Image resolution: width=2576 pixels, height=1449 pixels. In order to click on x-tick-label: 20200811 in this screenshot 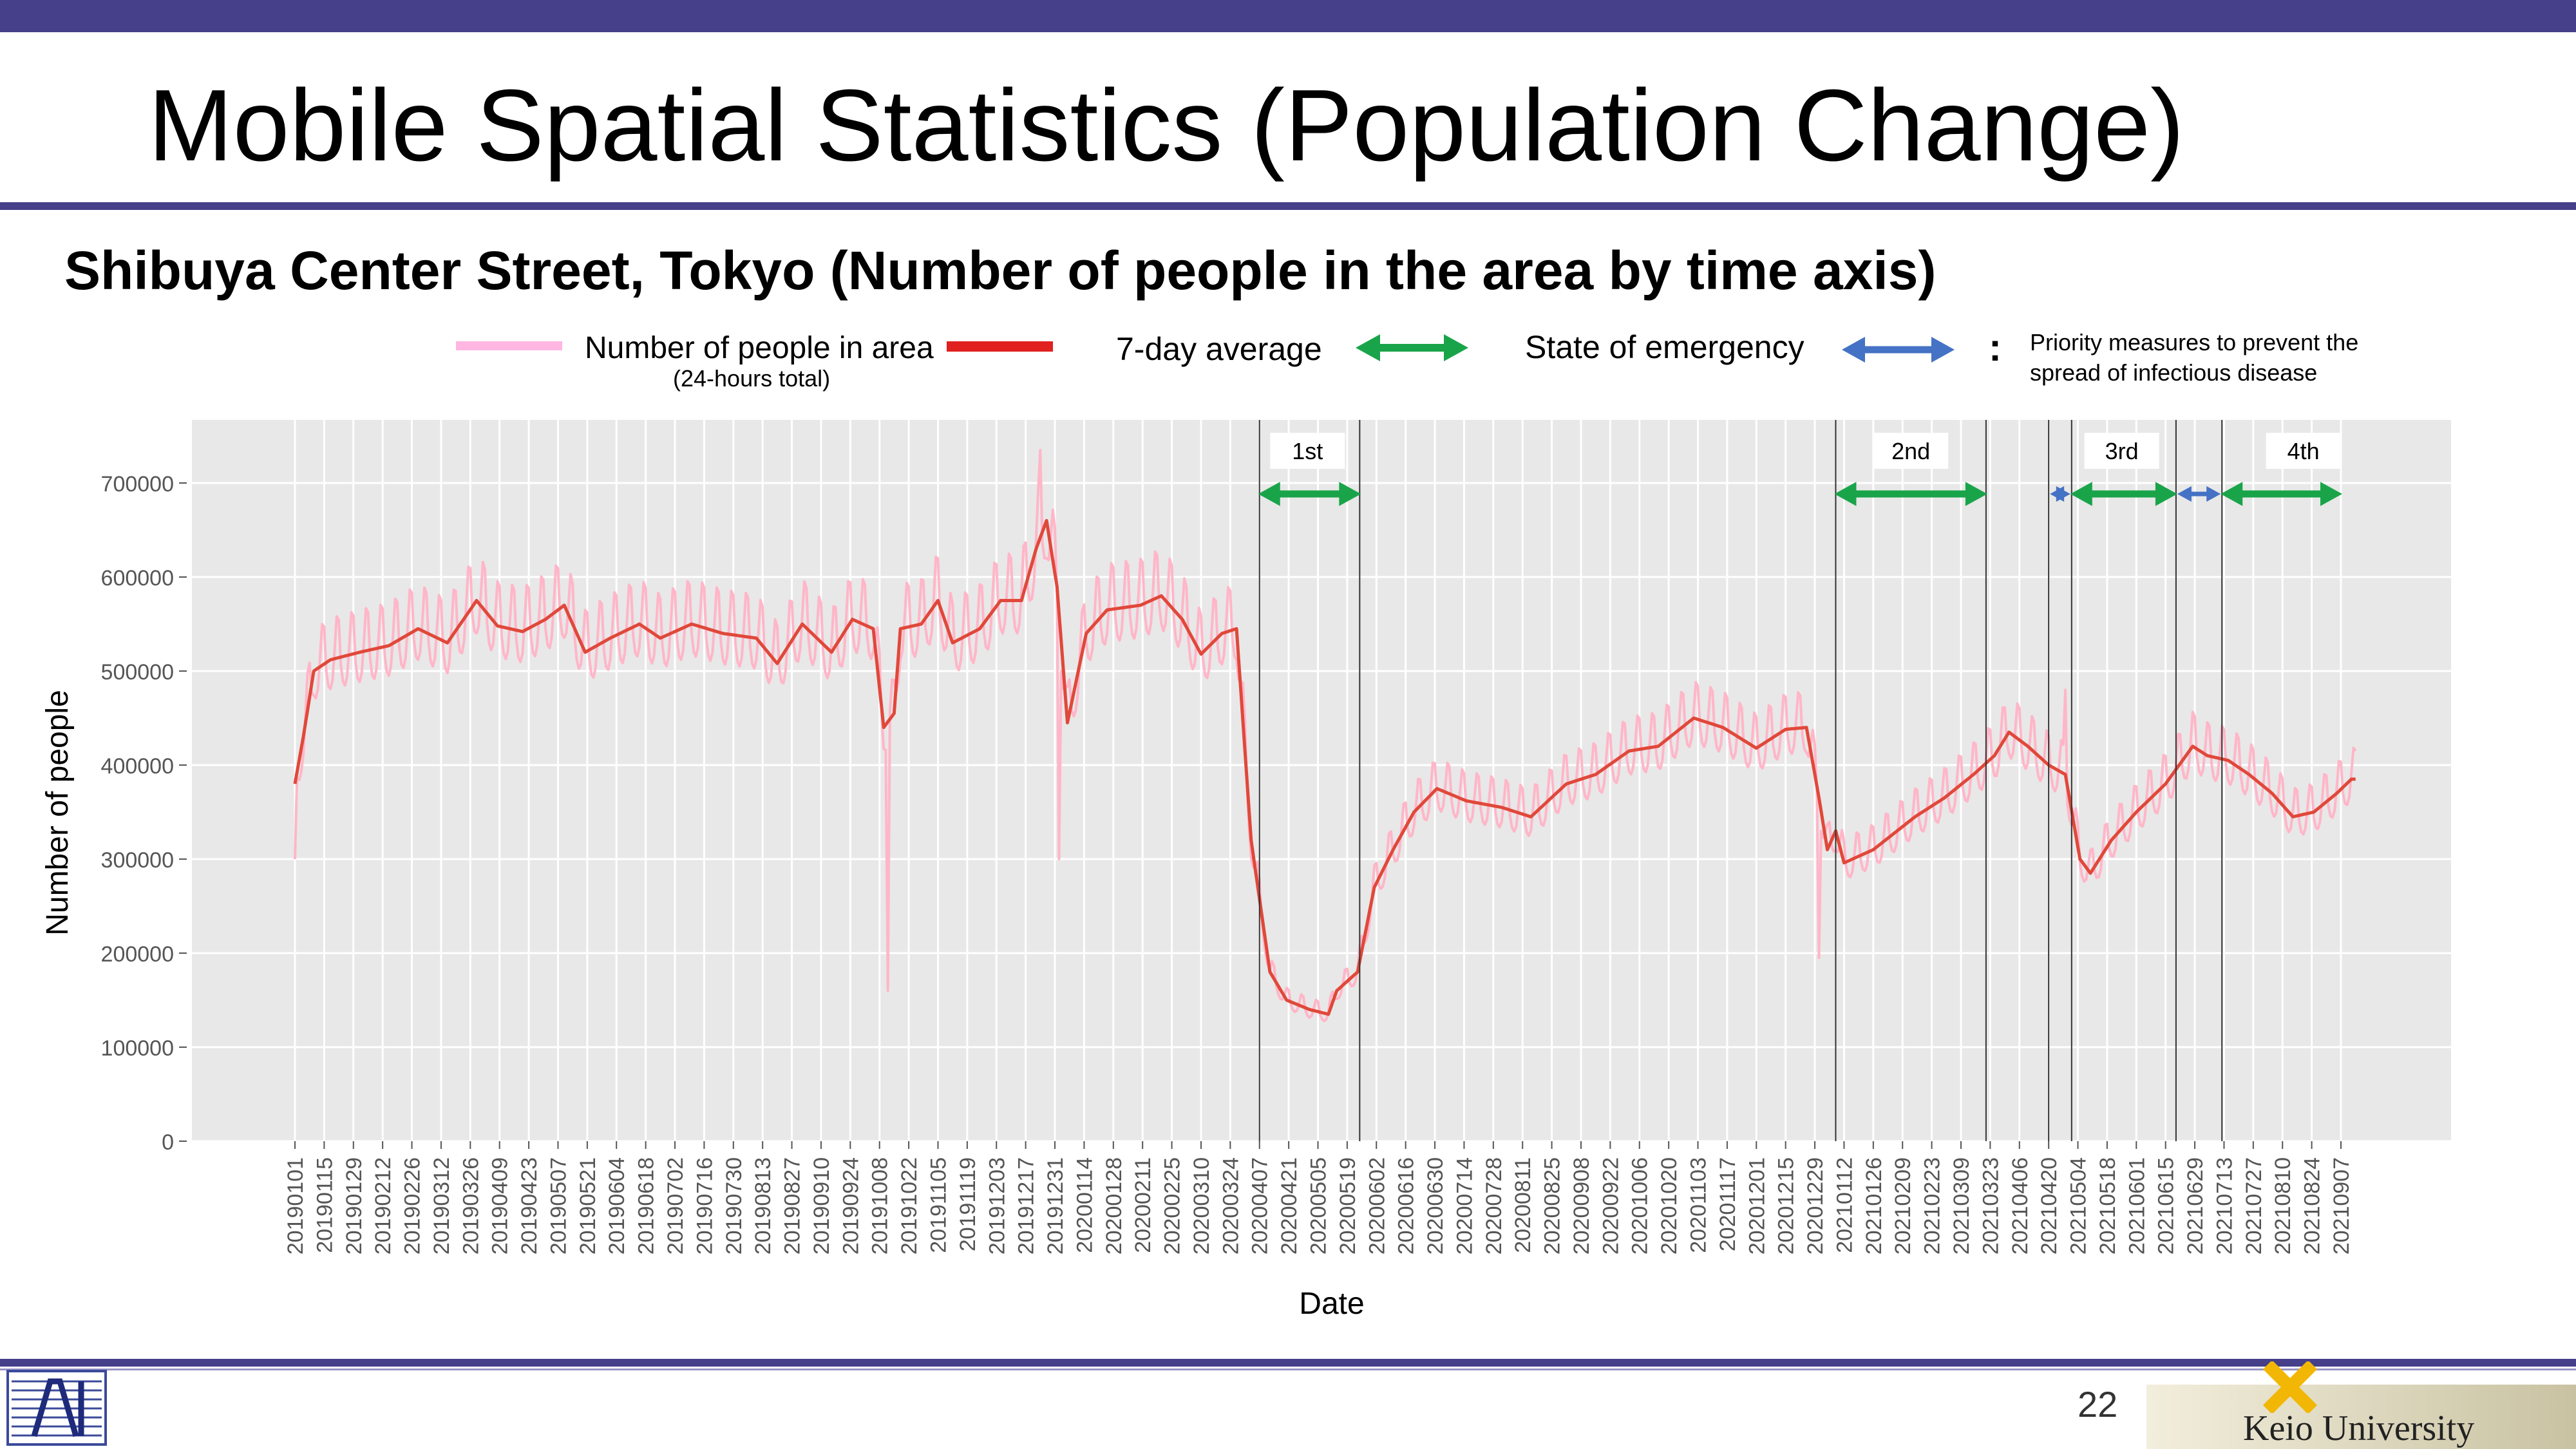, I will do `click(1523, 1205)`.